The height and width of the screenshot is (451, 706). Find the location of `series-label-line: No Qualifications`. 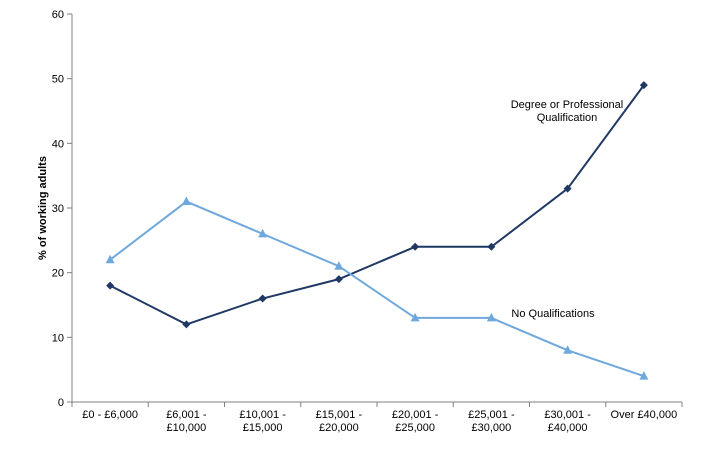

series-label-line: No Qualifications is located at coordinates (553, 314).